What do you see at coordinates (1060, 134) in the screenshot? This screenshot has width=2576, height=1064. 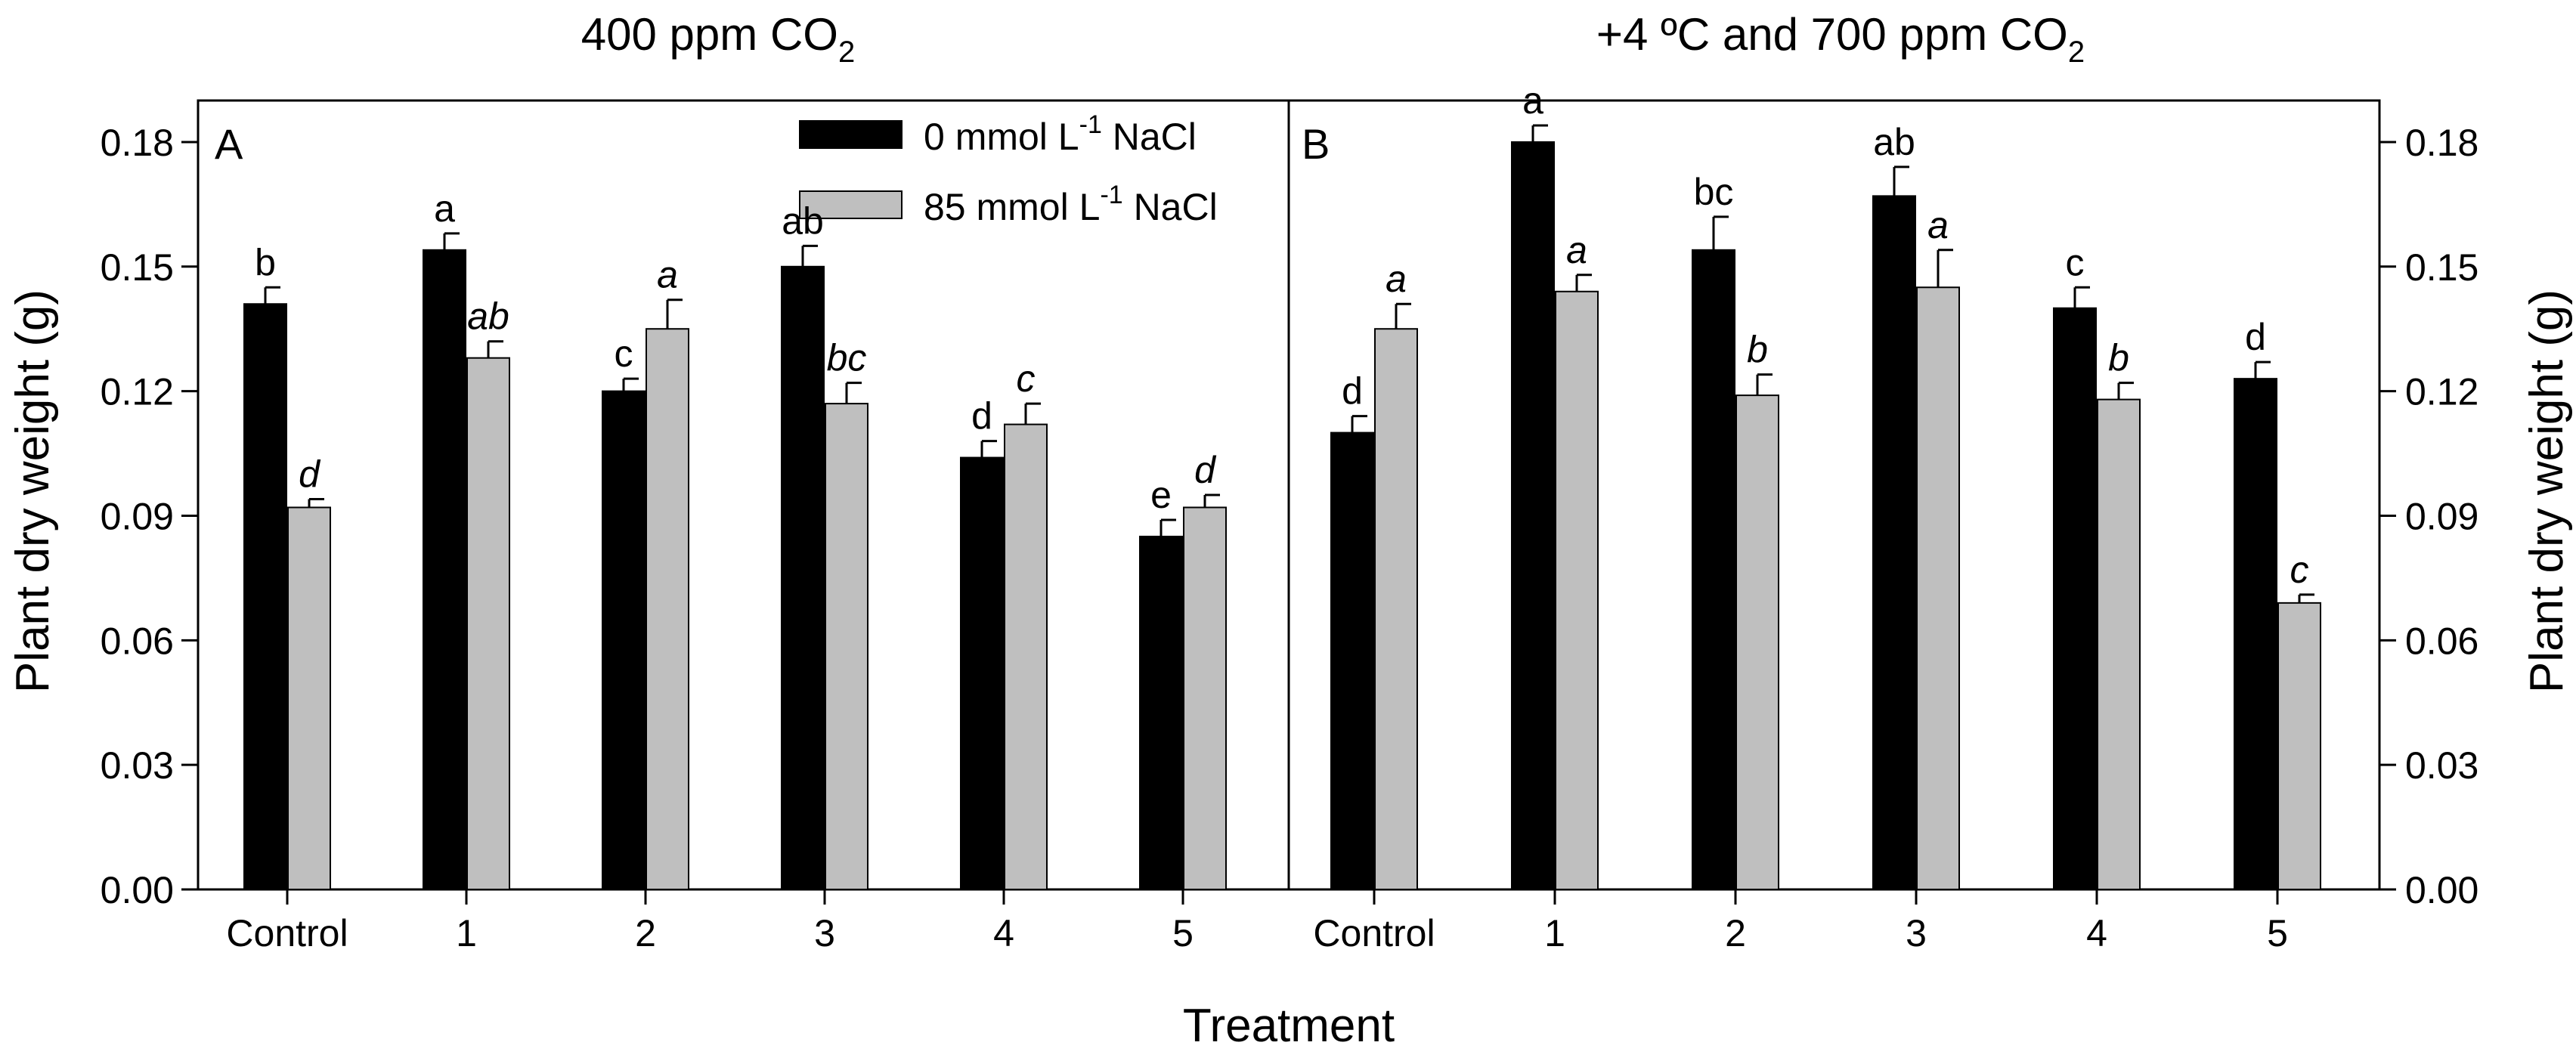 I see `legend-label-control: 0 mmol L-1 NaCl` at bounding box center [1060, 134].